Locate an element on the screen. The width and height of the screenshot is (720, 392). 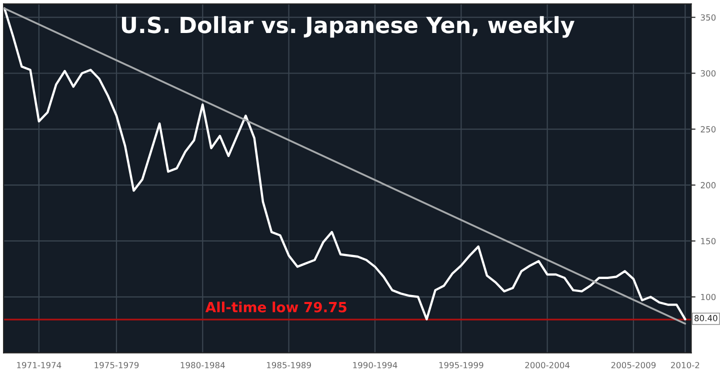
ref-line-label: All-time low 79.75 is located at coordinates (275, 307).